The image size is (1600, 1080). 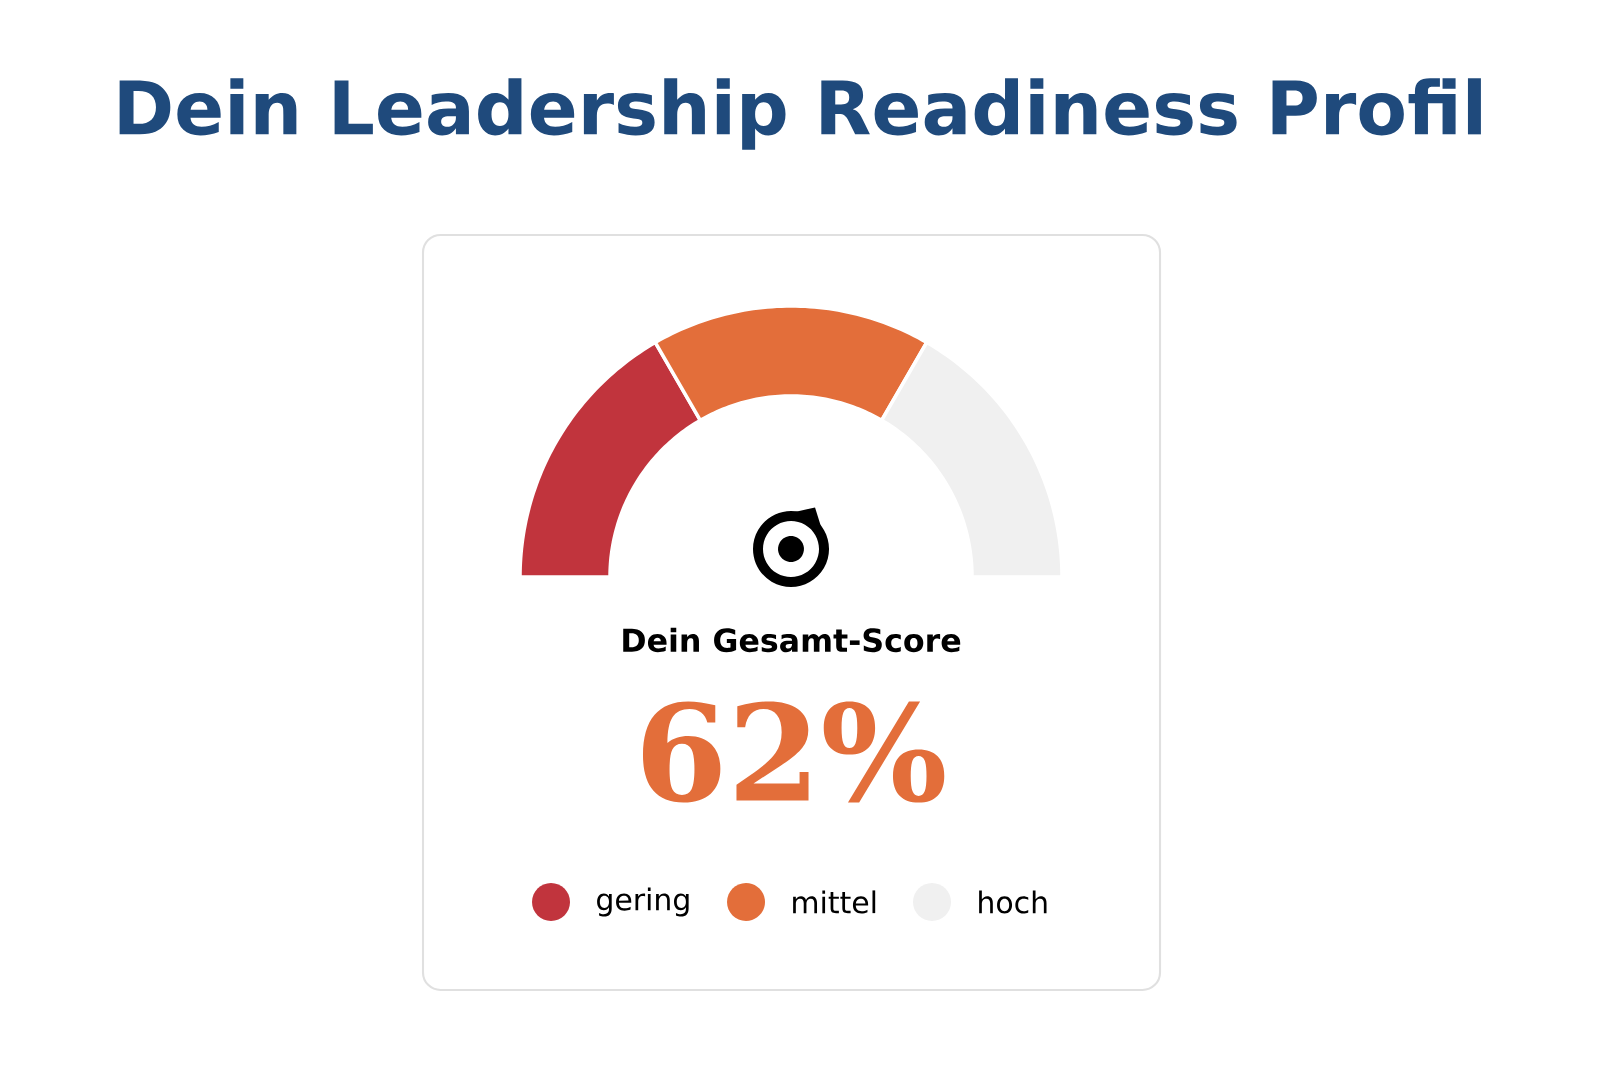 What do you see at coordinates (793, 752) in the screenshot?
I see `text: 62%` at bounding box center [793, 752].